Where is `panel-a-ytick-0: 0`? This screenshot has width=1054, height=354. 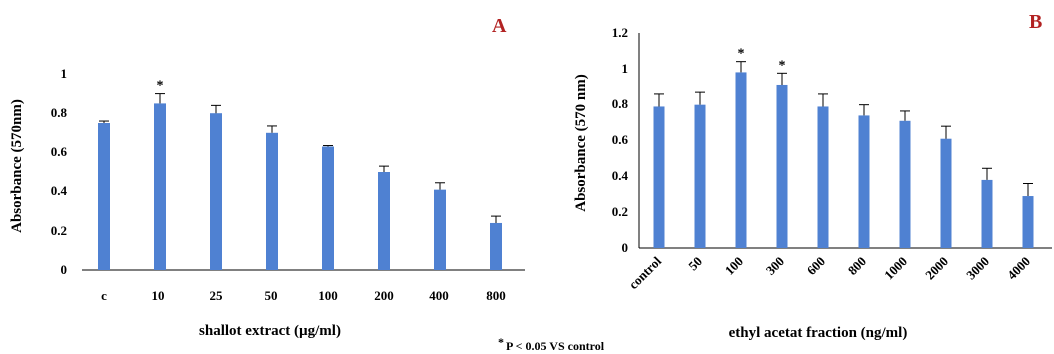 panel-a-ytick-0: 0 is located at coordinates (64, 269).